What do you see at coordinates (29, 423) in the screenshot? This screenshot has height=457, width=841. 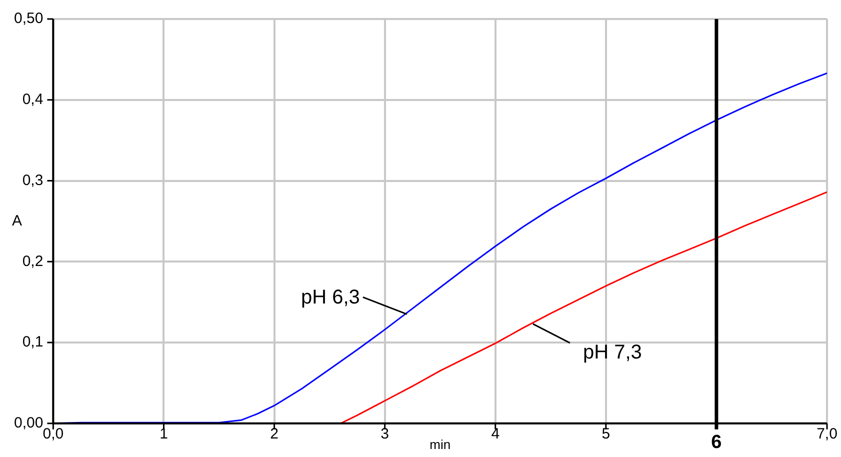 I see `y-tick-label: 0,00` at bounding box center [29, 423].